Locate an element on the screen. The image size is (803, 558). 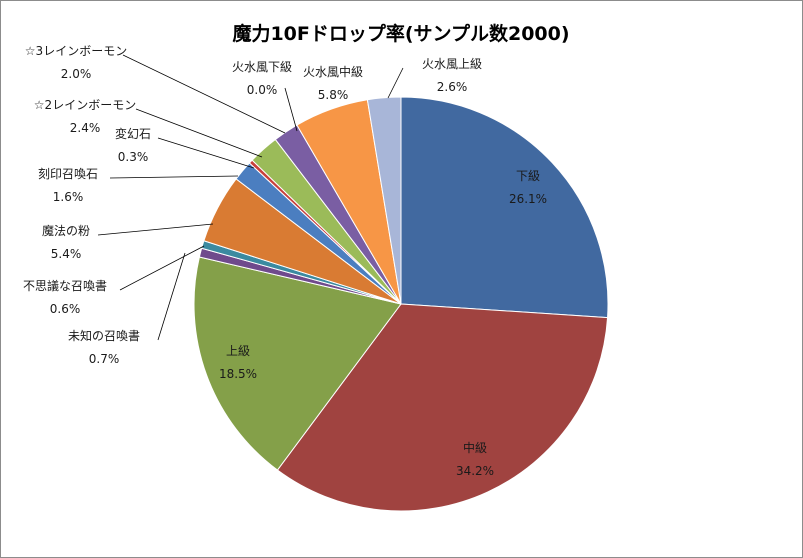
slice-9-label: ☆3レインボーモン is located at coordinates (76, 51).